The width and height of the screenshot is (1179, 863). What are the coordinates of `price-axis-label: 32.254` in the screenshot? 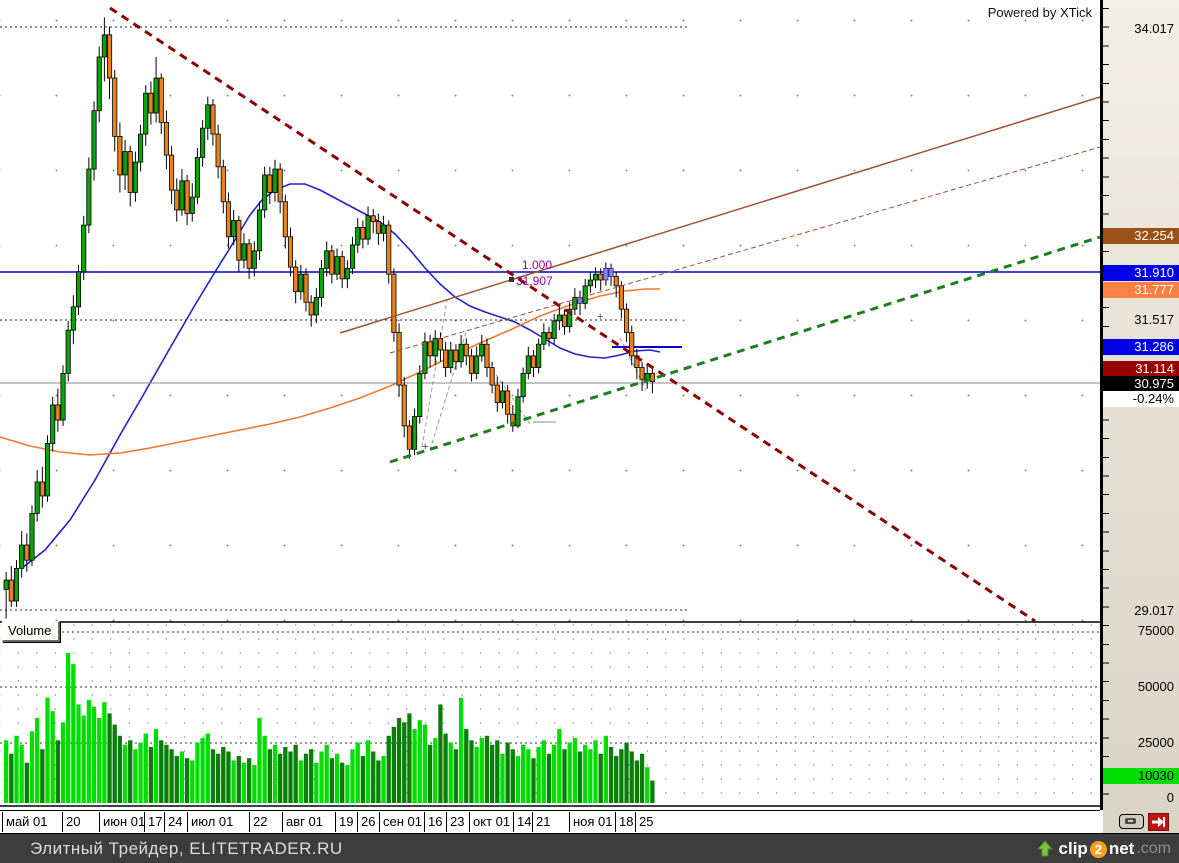 It's located at (1141, 236).